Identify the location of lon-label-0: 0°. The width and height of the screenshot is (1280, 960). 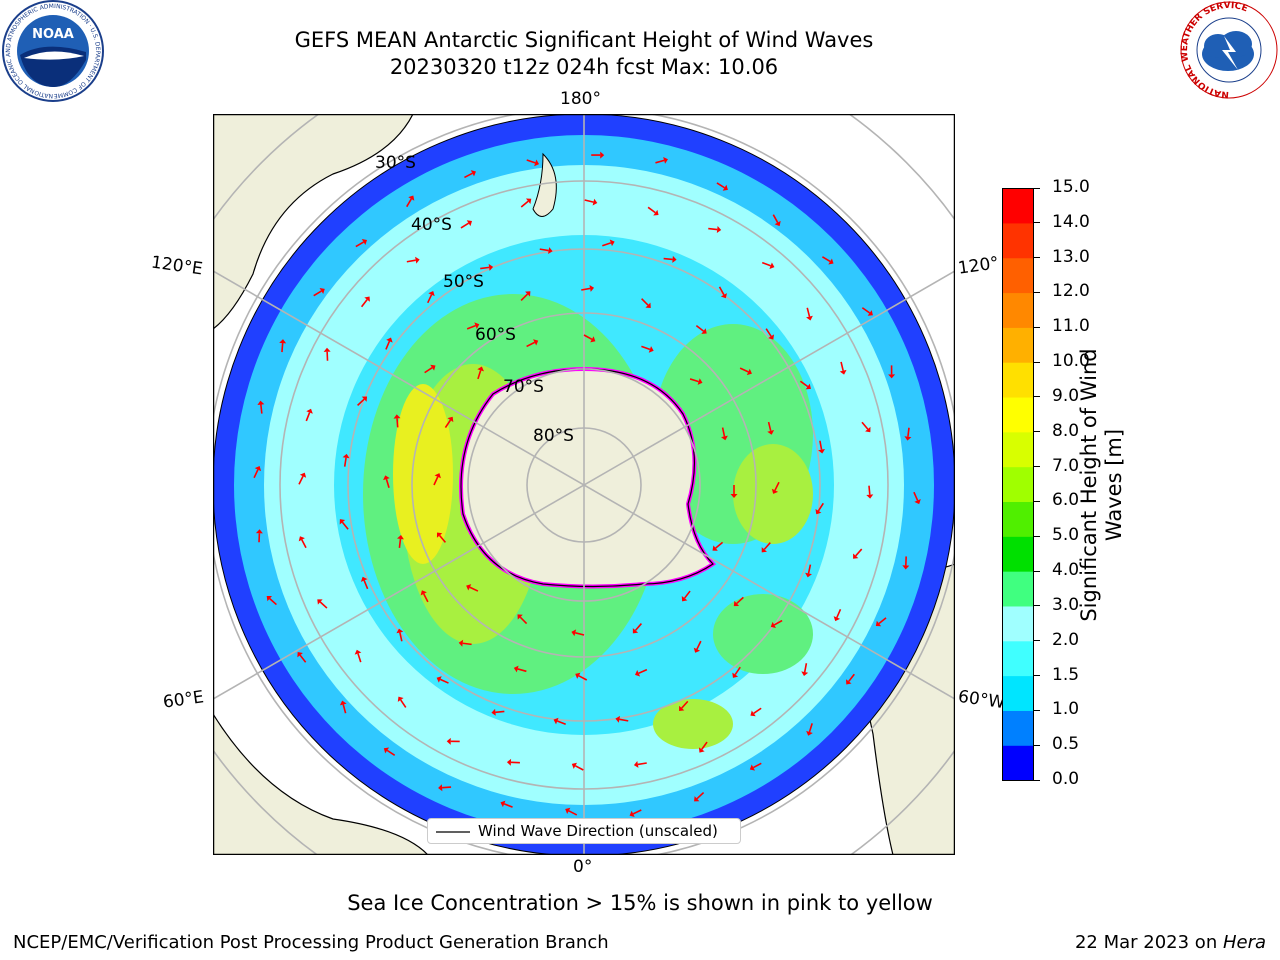
(583, 867).